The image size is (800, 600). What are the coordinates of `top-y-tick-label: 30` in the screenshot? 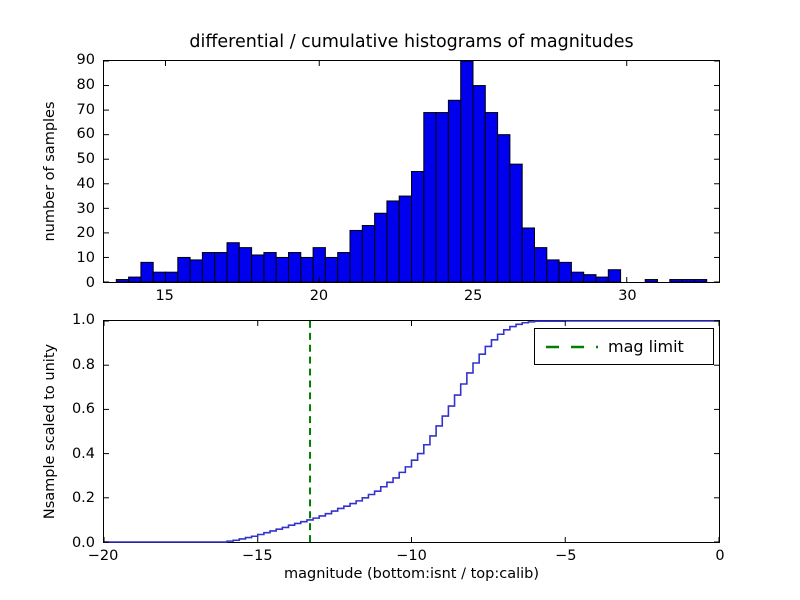 It's located at (85, 208).